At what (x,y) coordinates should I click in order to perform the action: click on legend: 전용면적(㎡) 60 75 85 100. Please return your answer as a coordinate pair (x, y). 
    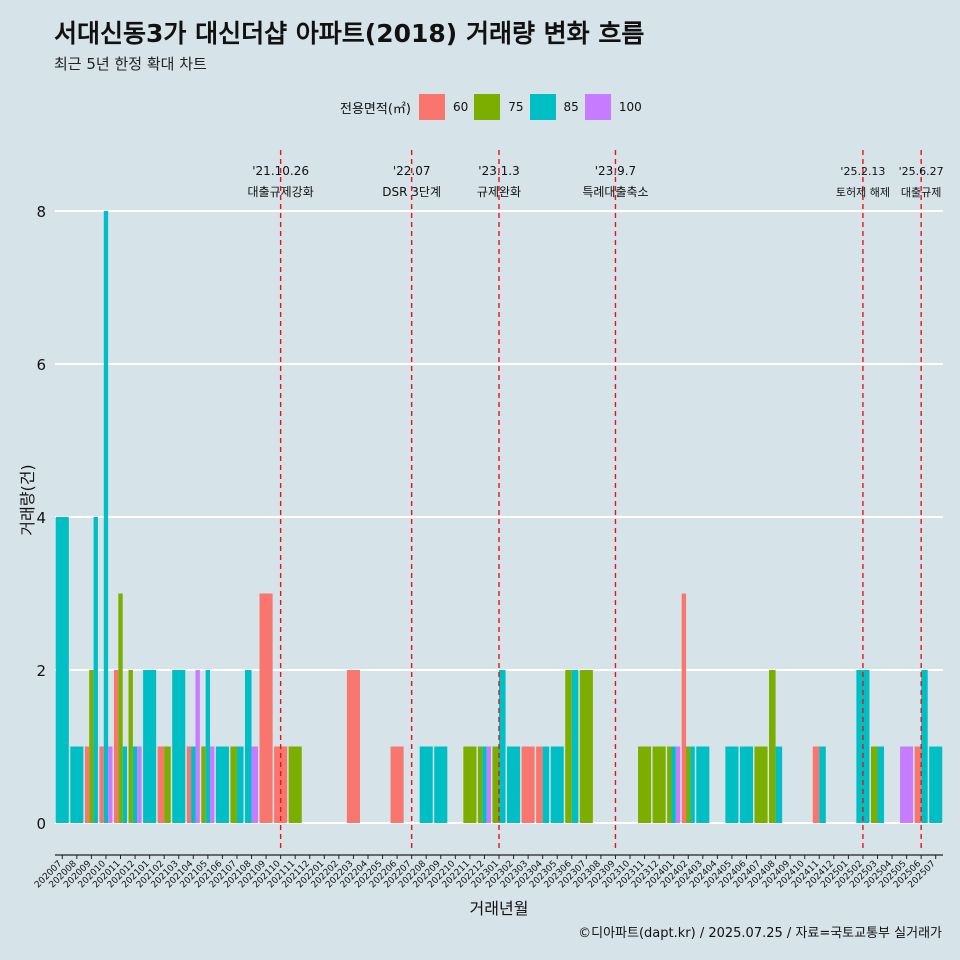
    Looking at the image, I should click on (494, 107).